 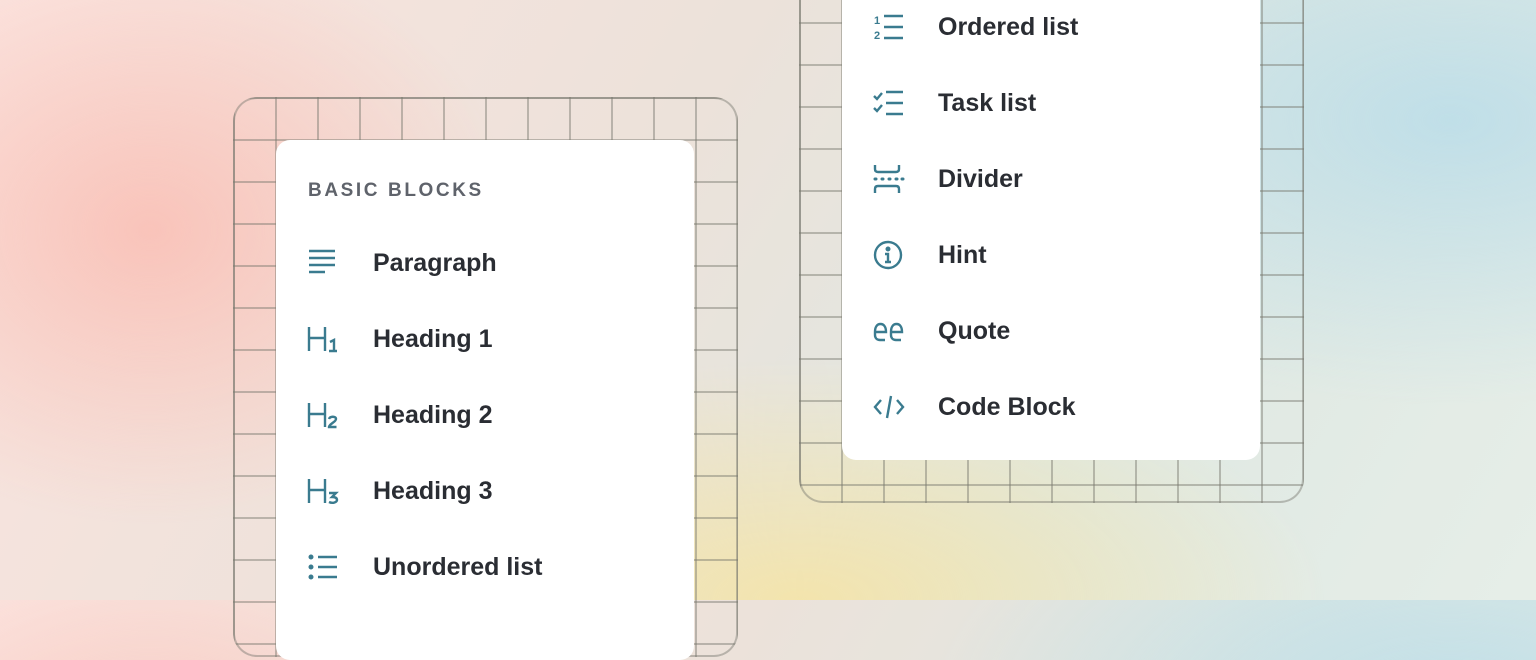 What do you see at coordinates (1007, 406) in the screenshot?
I see `menu-item-label: Code Block` at bounding box center [1007, 406].